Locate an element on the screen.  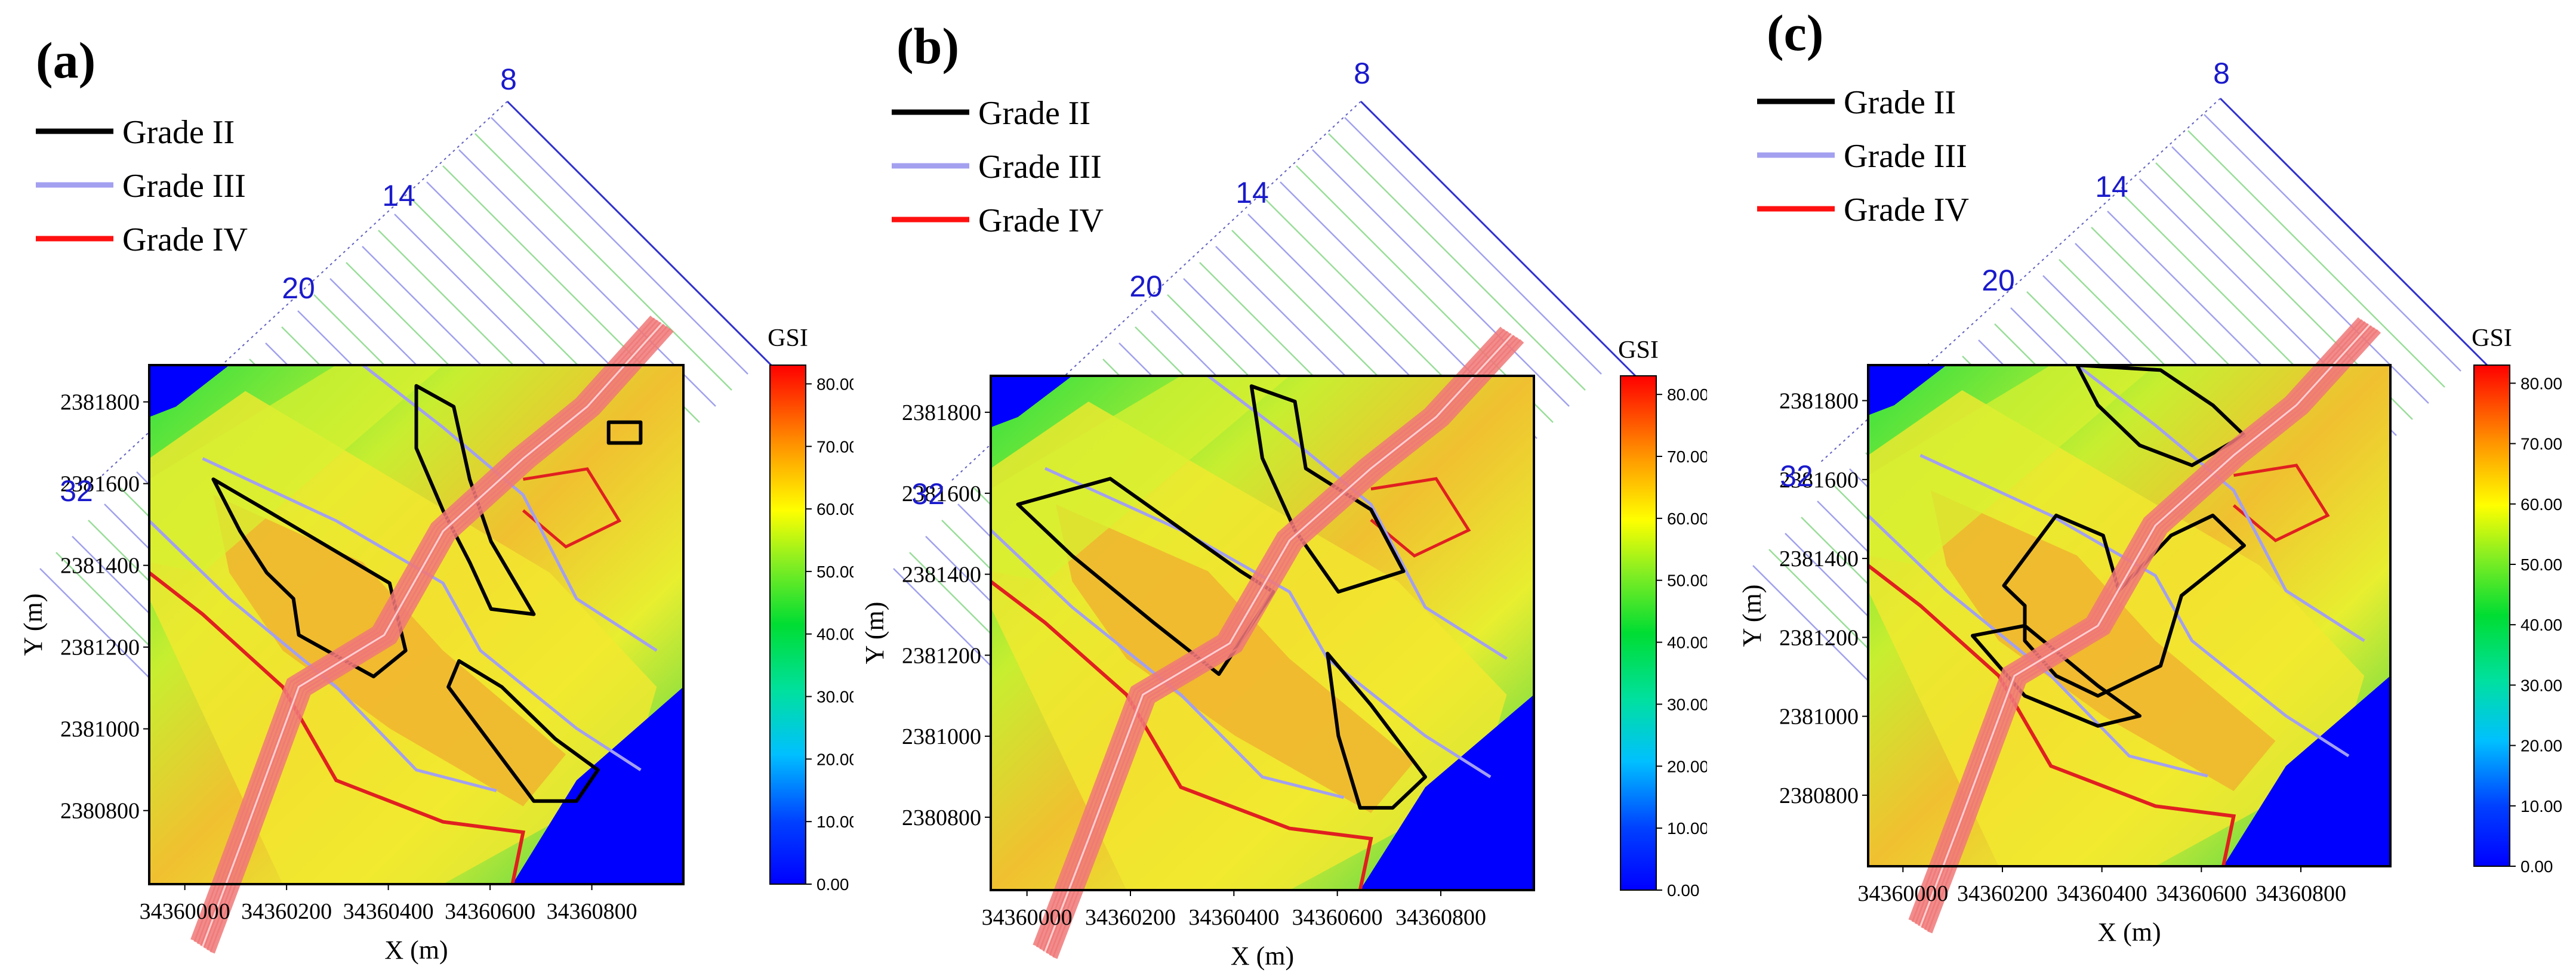
water-top-left is located at coordinates (189, 391).